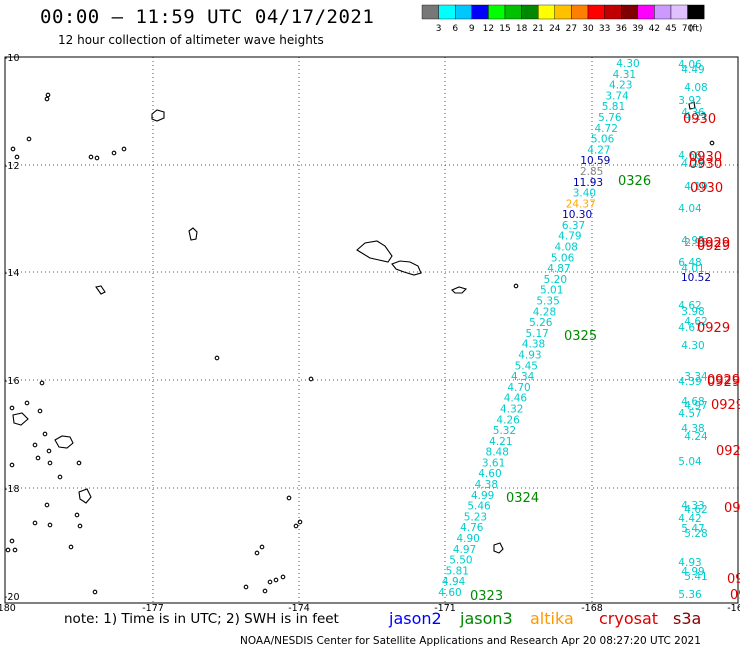 This screenshot has width=740, height=650. I want to click on track-value-label: 4.97, so click(464, 550).